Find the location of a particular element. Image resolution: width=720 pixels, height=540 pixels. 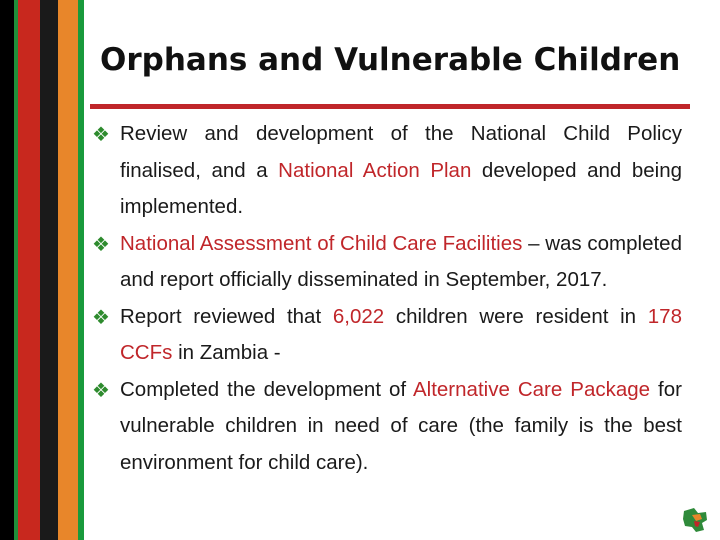

flag-stripe-green is located at coordinates (81, 270).